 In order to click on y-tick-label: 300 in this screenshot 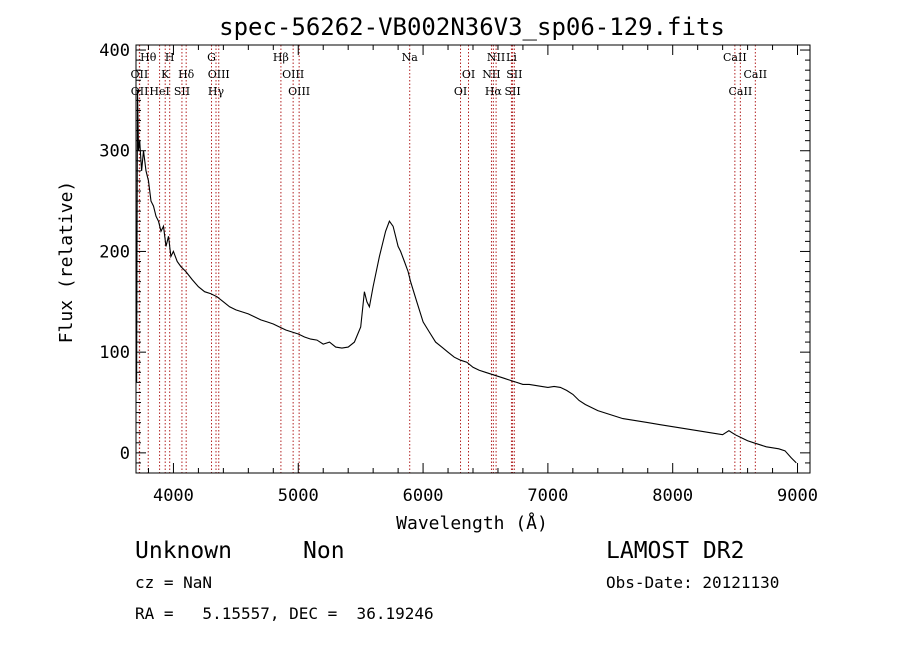, I will do `click(114, 152)`.